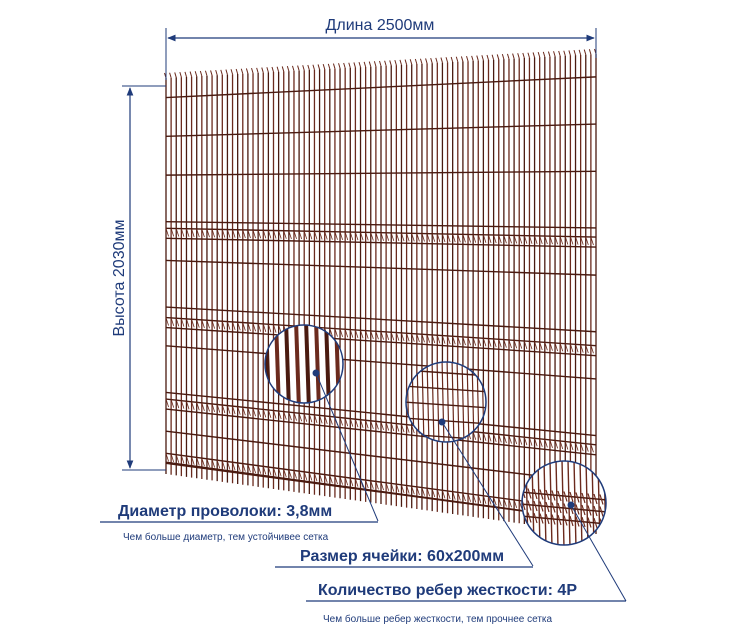 This screenshot has height=642, width=745. I want to click on magnifier-ribs, so click(574, 531).